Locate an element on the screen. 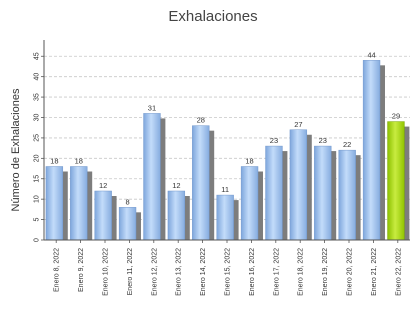 Image resolution: width=412 pixels, height=329 pixels. x-tick-label: Enero 20, 2022 is located at coordinates (350, 272).